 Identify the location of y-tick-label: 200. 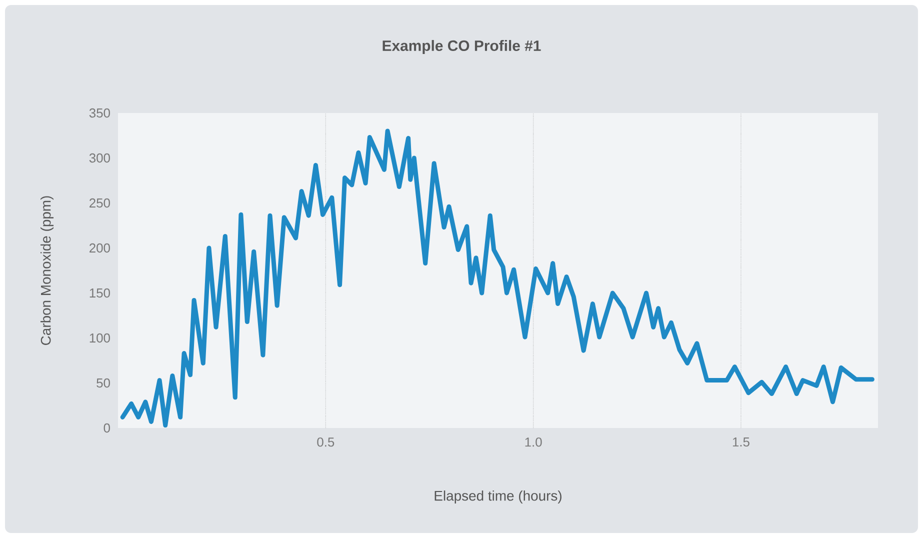
(100, 248).